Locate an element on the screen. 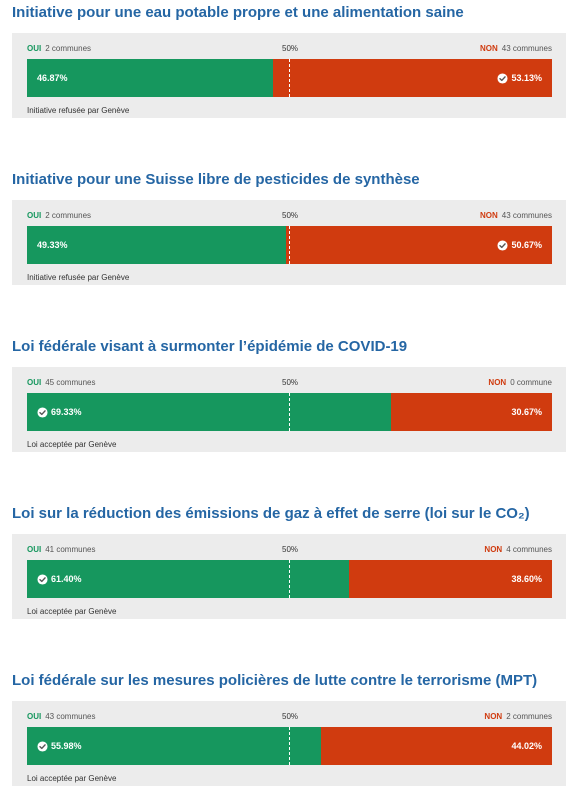  yes-percentage: 69.33% is located at coordinates (59, 412).